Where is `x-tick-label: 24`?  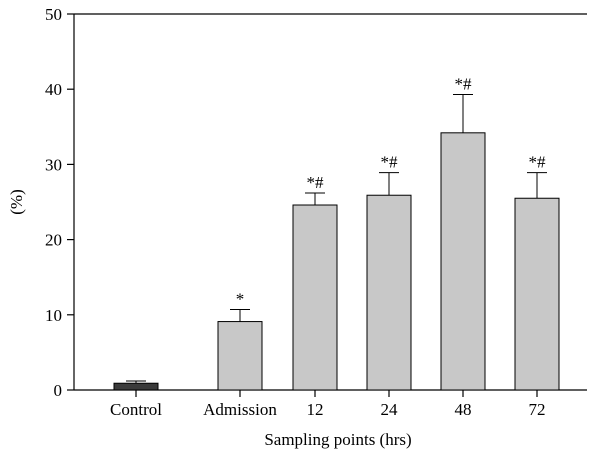 x-tick-label: 24 is located at coordinates (390, 409).